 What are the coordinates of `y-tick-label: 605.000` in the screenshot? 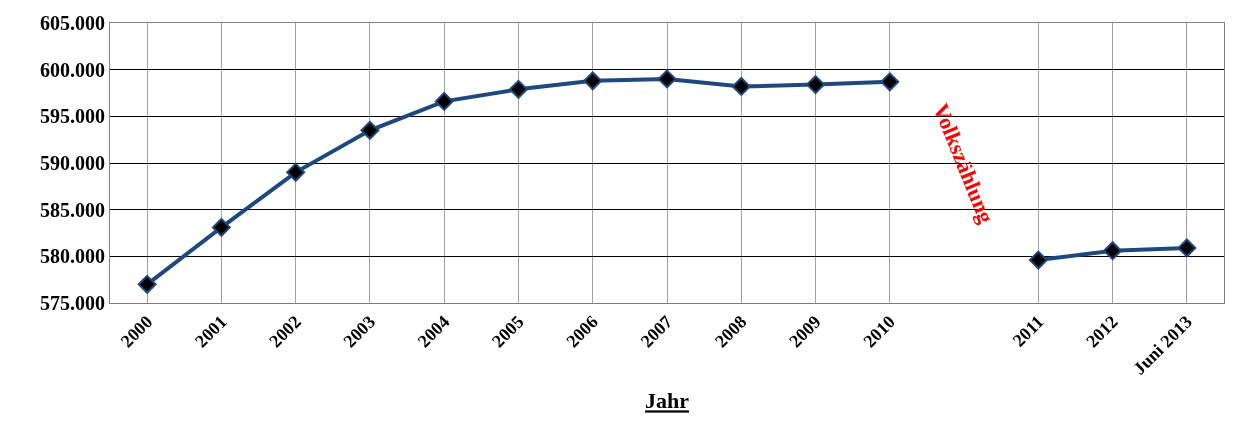 It's located at (72, 23).